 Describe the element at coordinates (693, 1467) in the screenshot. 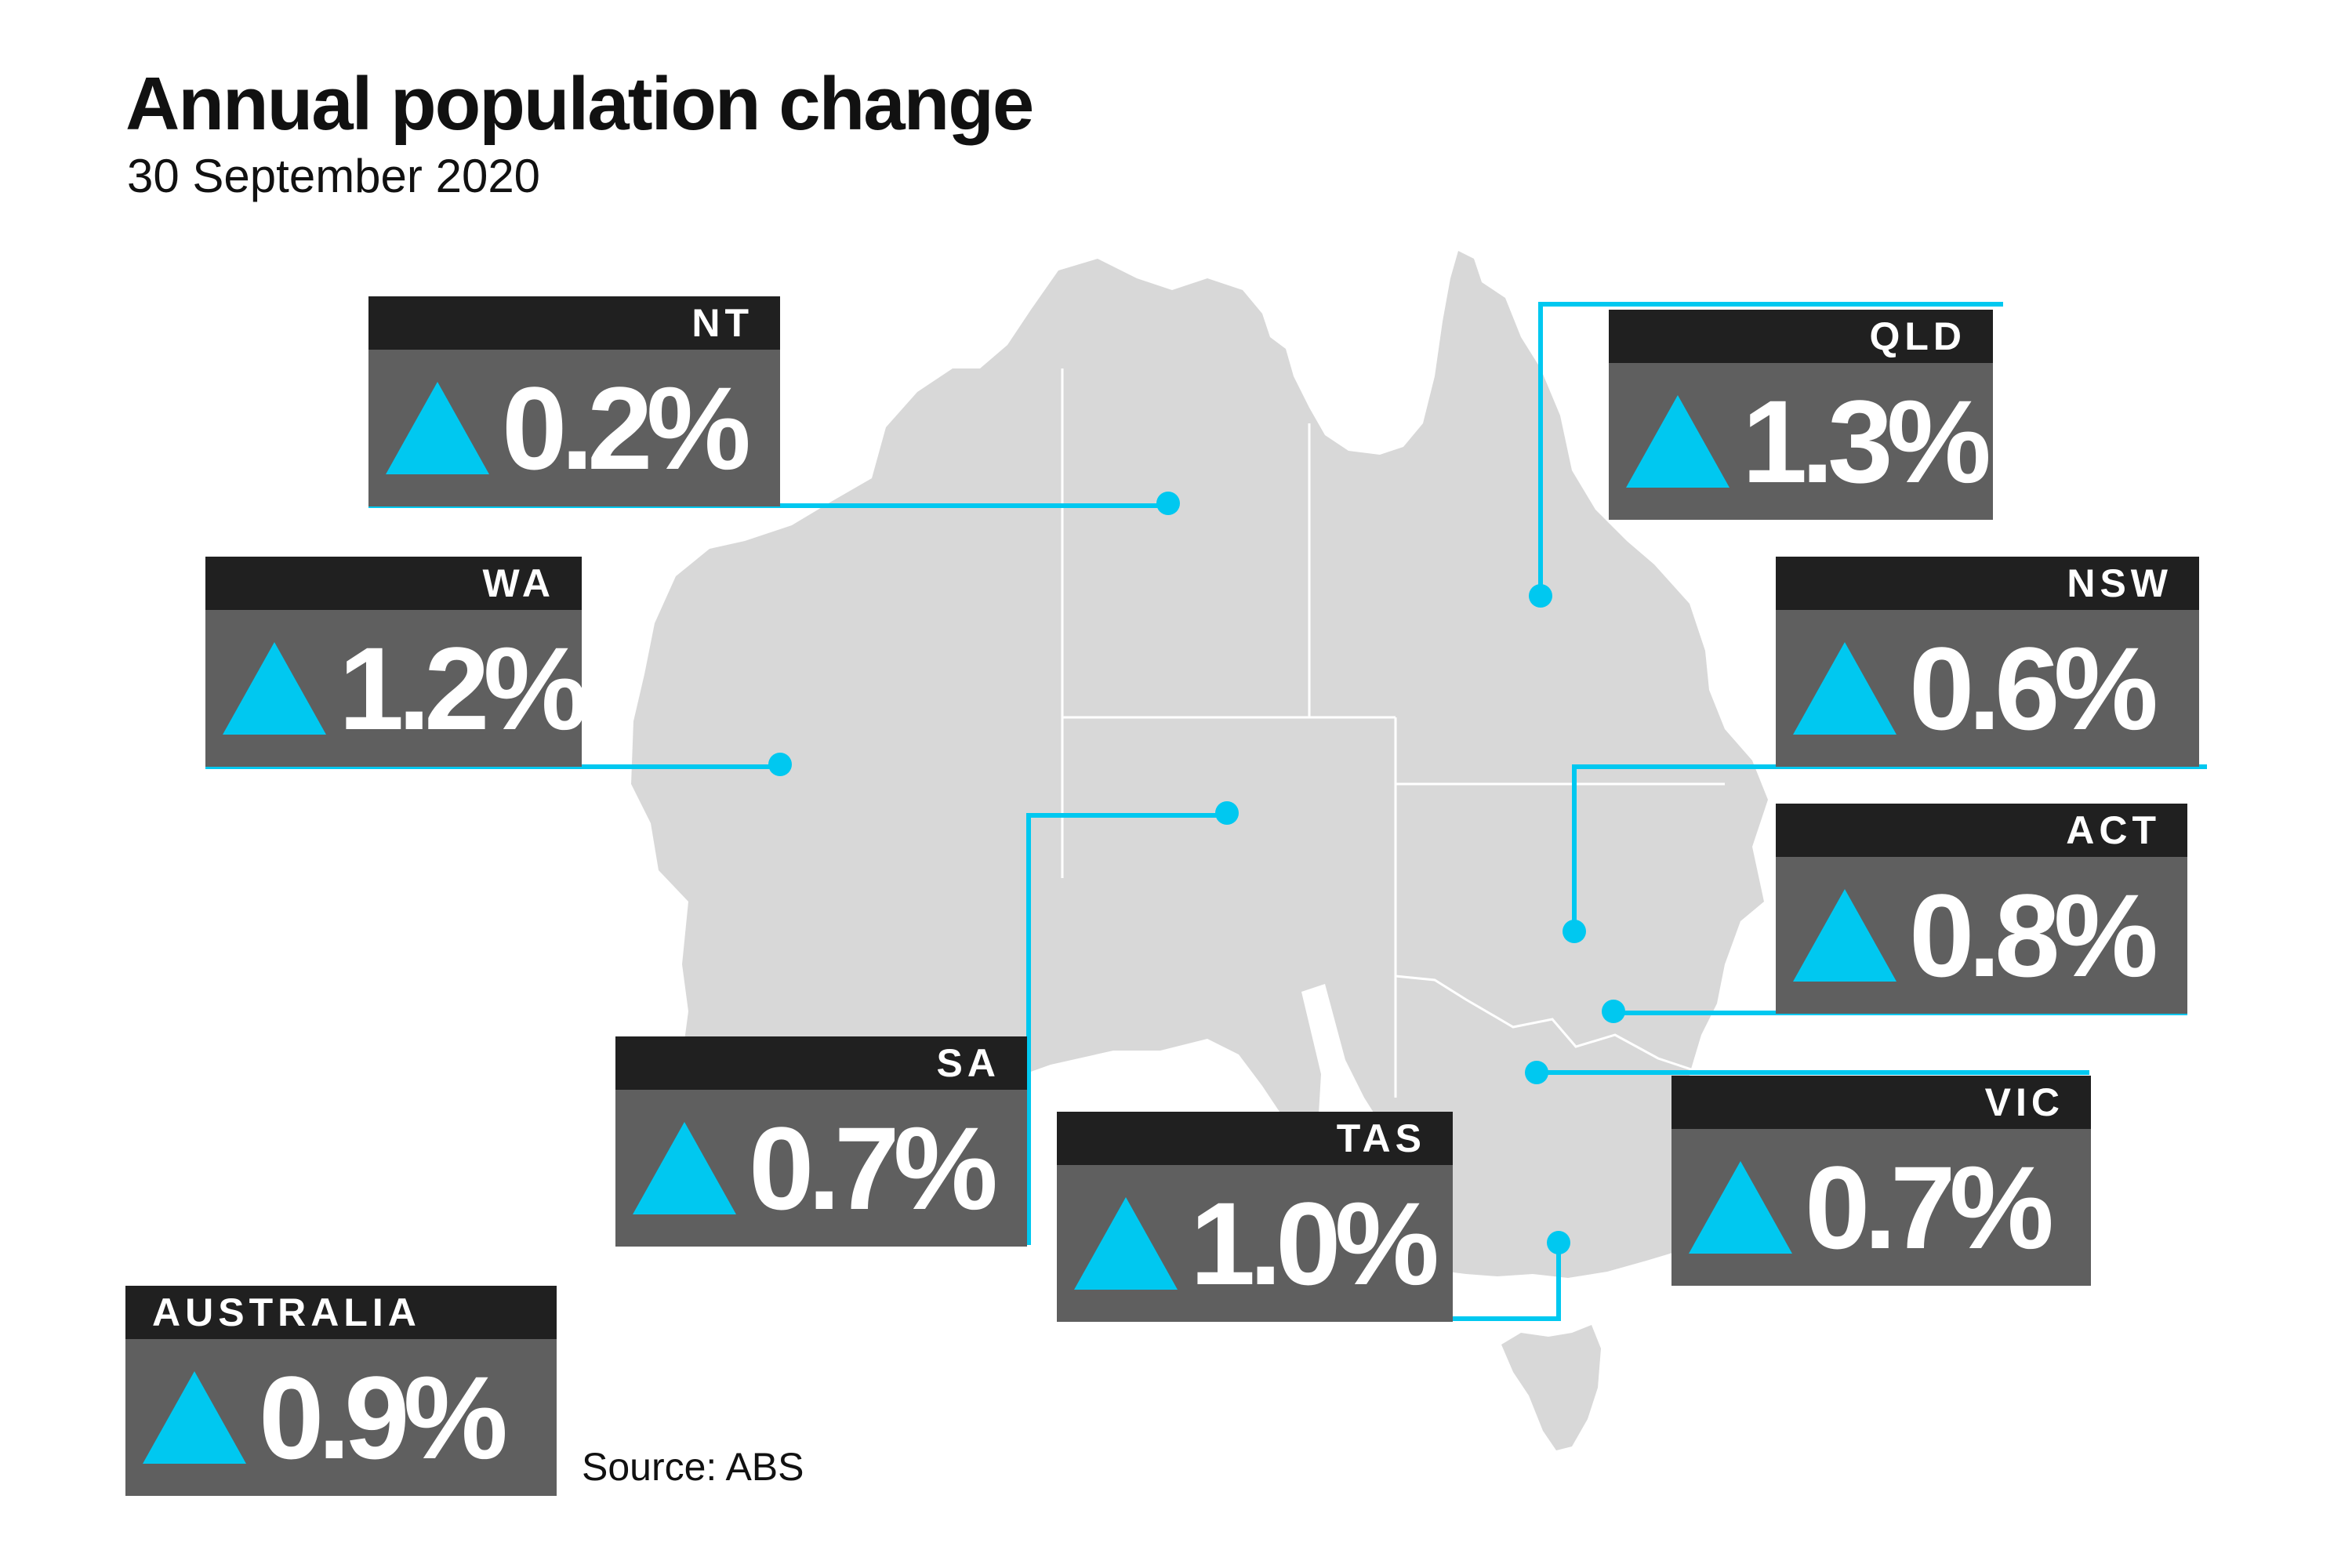

I see `source-note: Source: ABS` at that location.